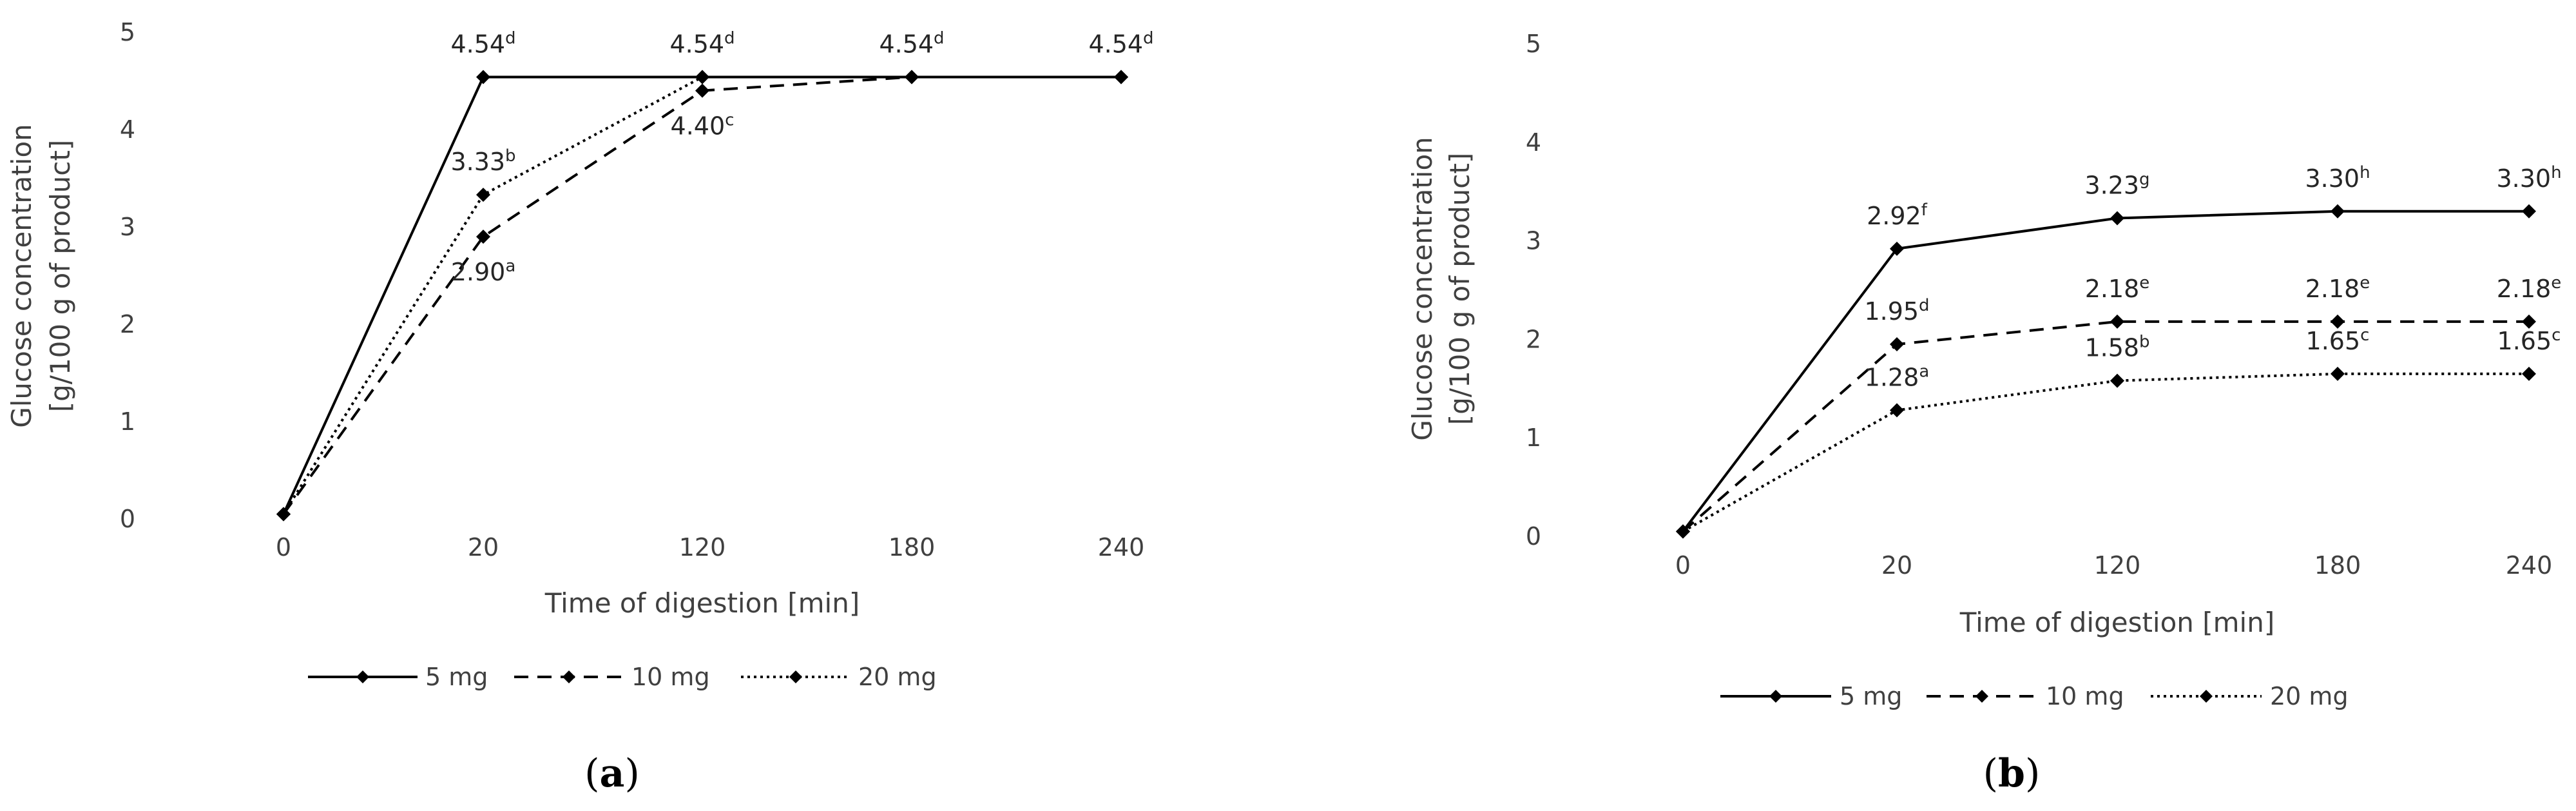 The height and width of the screenshot is (811, 2576). I want to click on data-label: 1.65c, so click(2529, 340).